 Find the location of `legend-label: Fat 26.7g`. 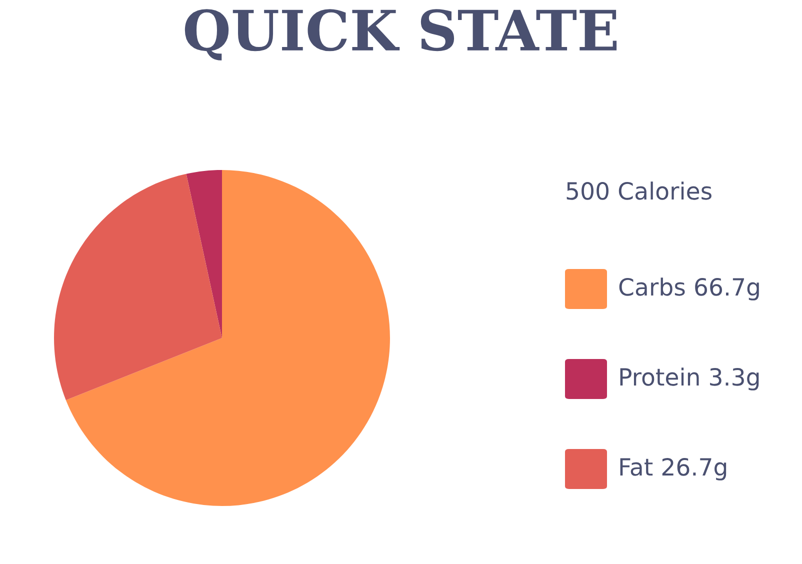

legend-label: Fat 26.7g is located at coordinates (673, 469).